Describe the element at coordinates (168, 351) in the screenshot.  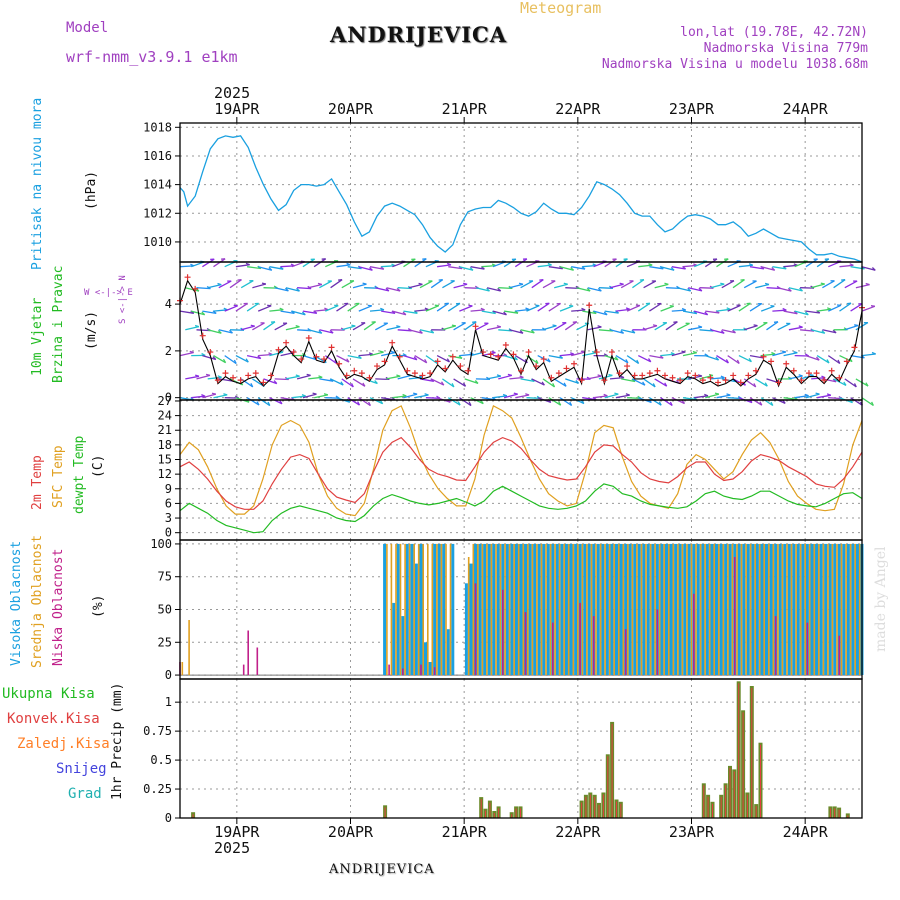
I see `y-tick-label: 2` at that location.